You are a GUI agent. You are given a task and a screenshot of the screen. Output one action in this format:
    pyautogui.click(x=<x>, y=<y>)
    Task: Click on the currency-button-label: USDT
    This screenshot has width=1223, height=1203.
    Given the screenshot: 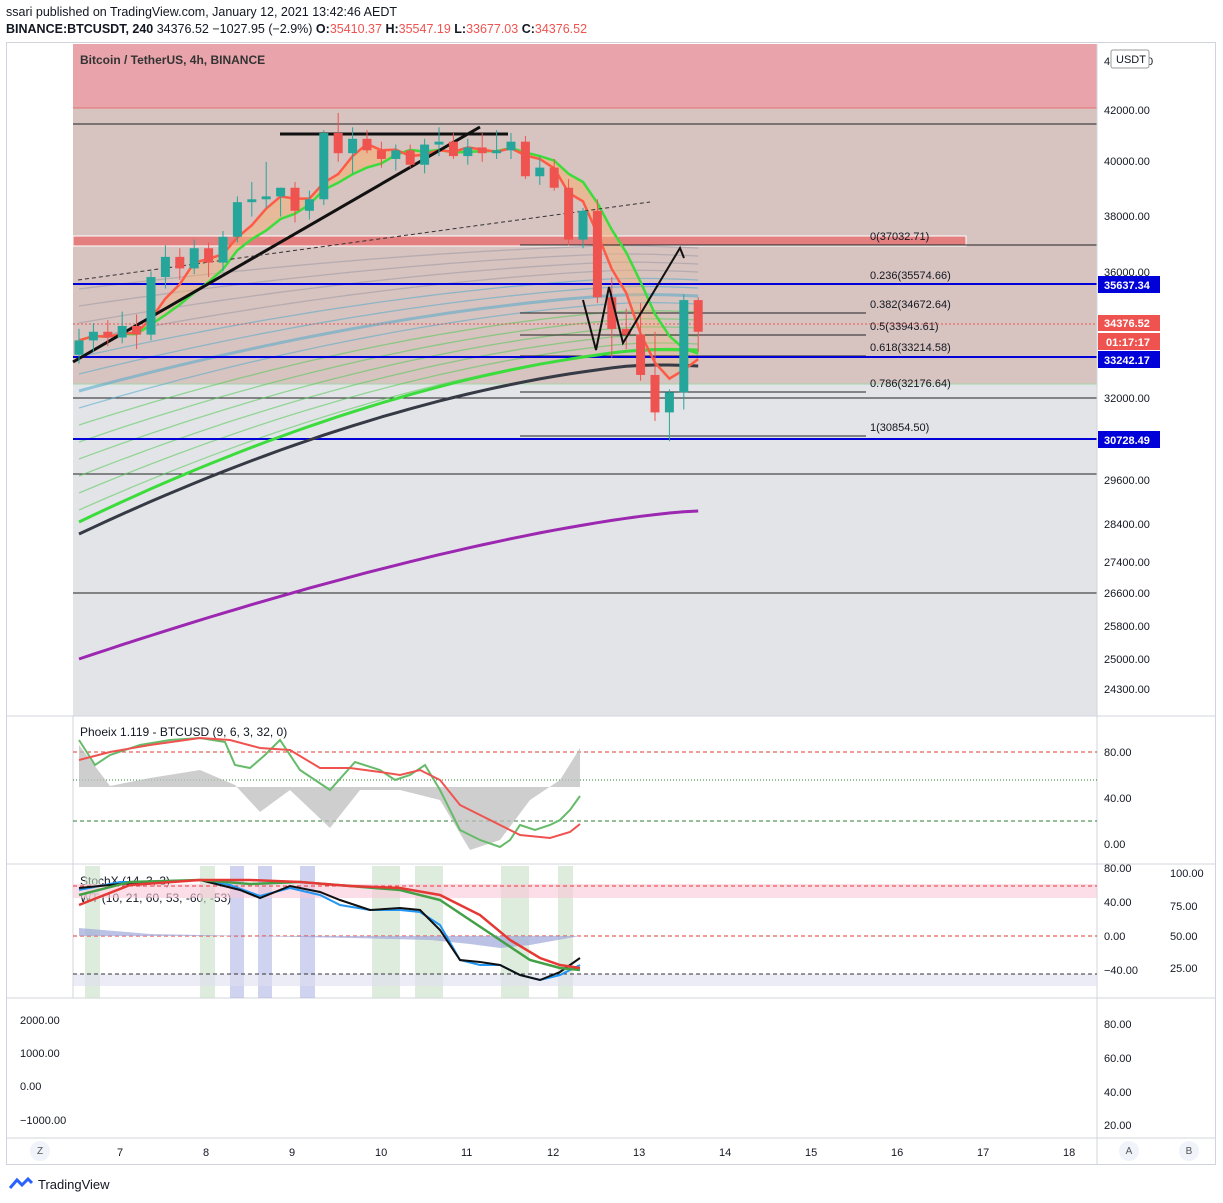 What is the action you would take?
    pyautogui.click(x=1131, y=60)
    